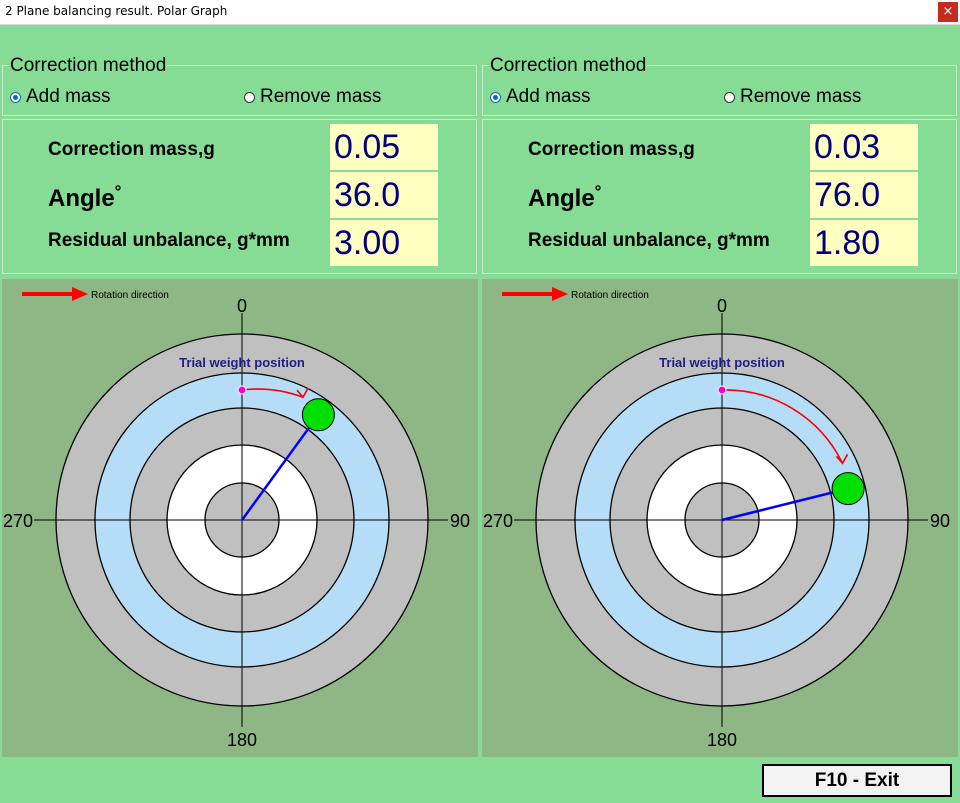 The width and height of the screenshot is (960, 803). What do you see at coordinates (480, 12) in the screenshot?
I see `title-bar: 2 Plane balancing result. Polar Graph ×` at bounding box center [480, 12].